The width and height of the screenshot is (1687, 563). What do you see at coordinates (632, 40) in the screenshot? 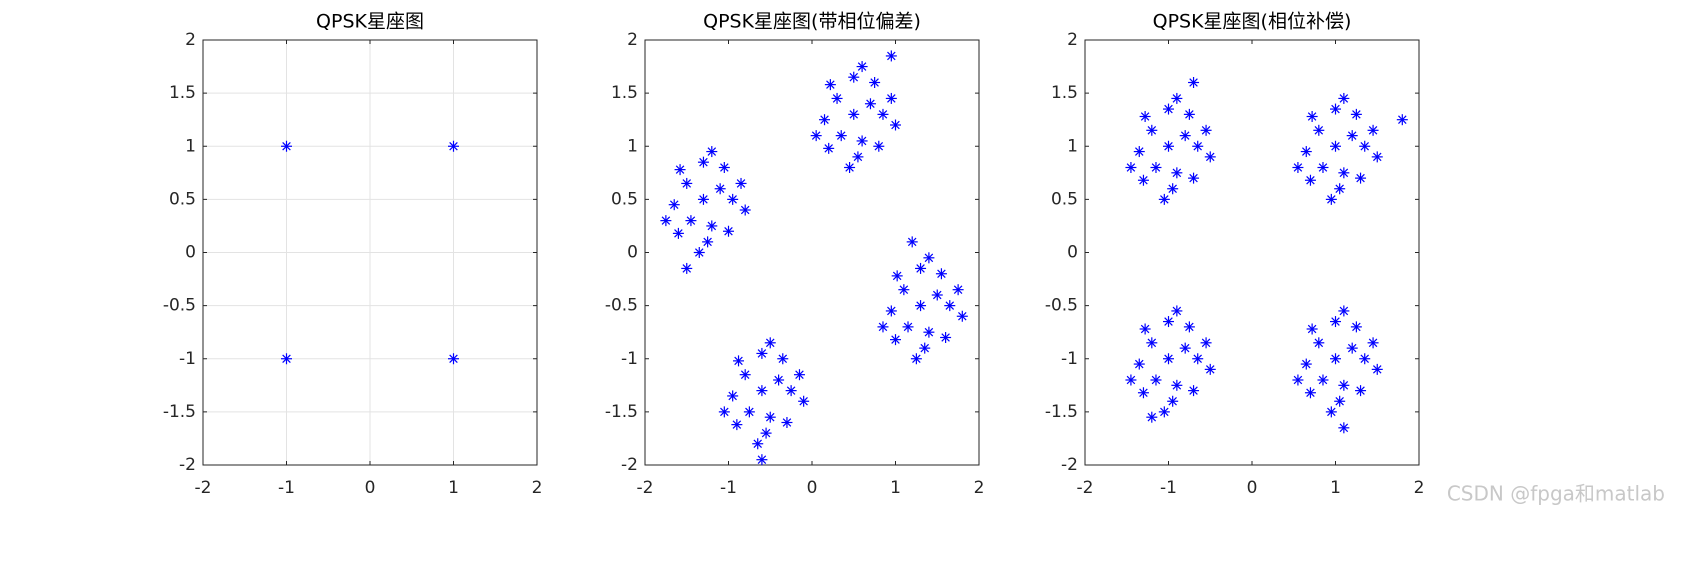
I see `y-tick-label: 2` at bounding box center [632, 40].